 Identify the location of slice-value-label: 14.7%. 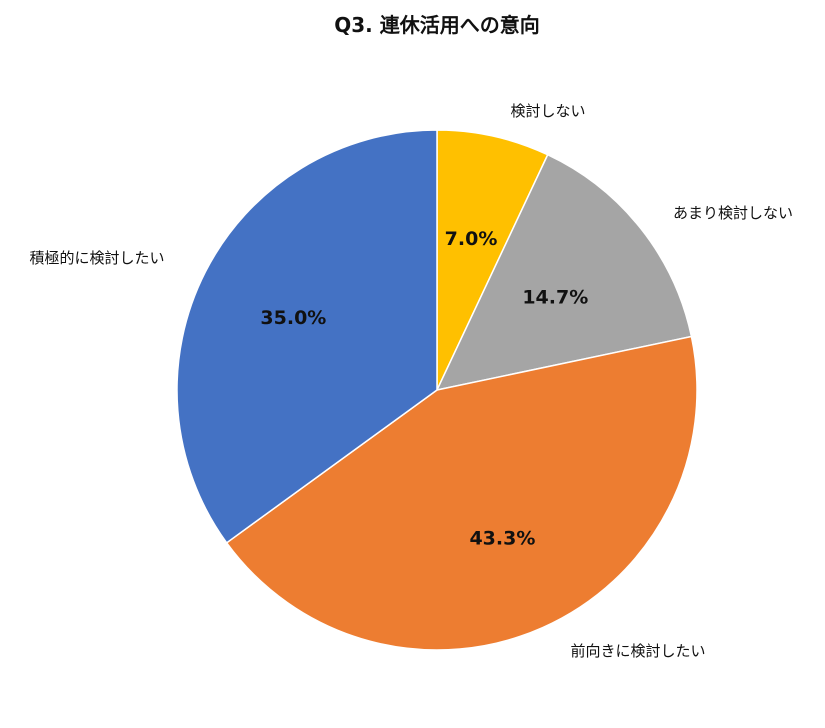
(555, 297).